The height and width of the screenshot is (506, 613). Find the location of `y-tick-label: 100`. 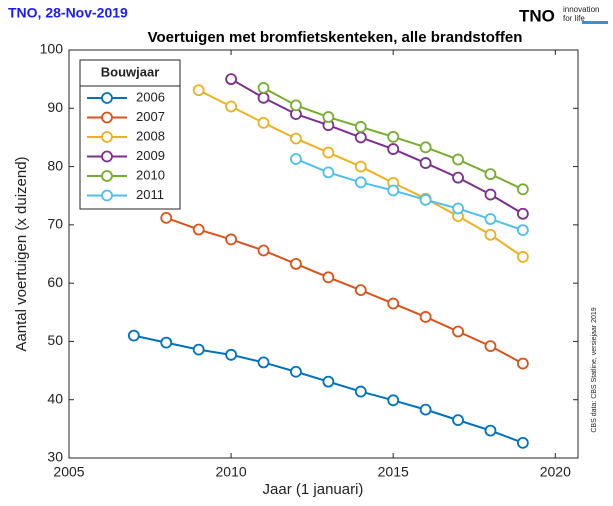

y-tick-label: 100 is located at coordinates (52, 49).